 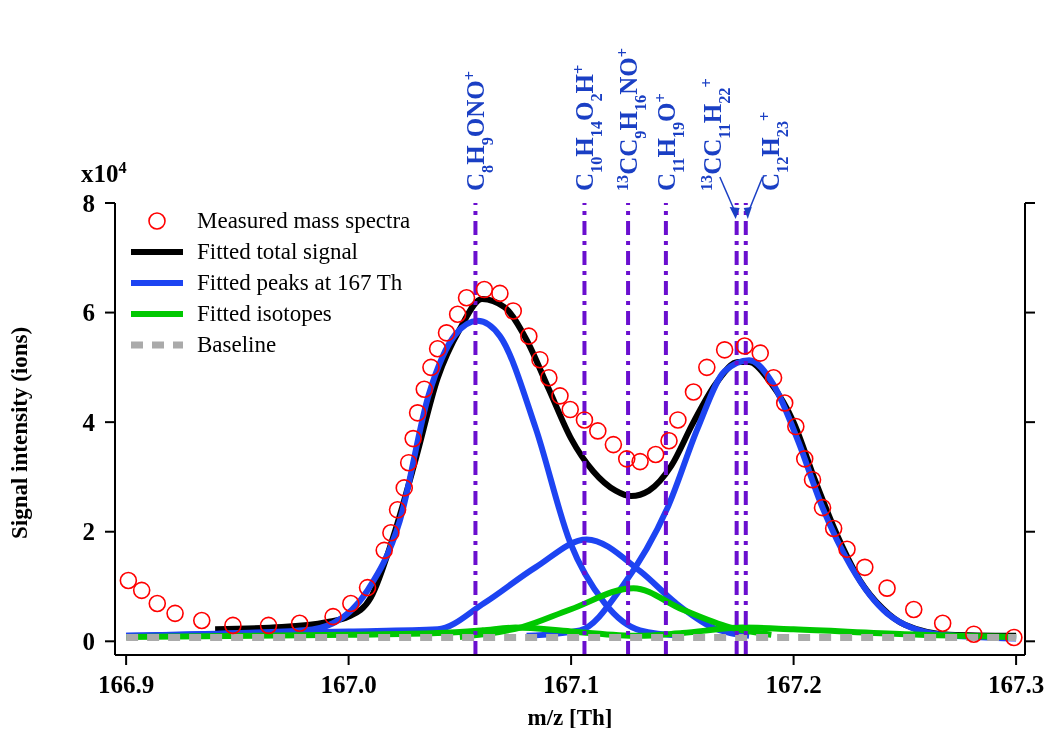 I want to click on legend-label: Fitted total signal, so click(x=277, y=252).